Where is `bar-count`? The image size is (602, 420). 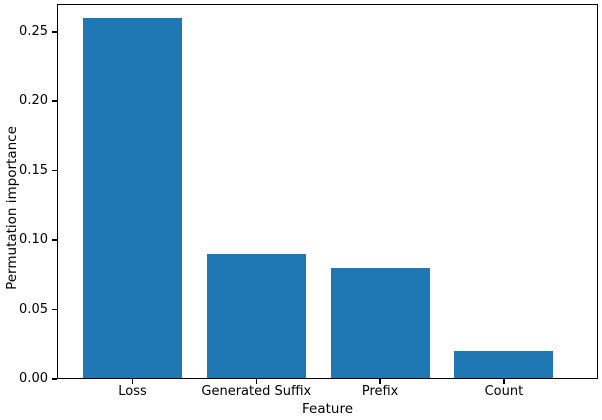
bar-count is located at coordinates (504, 365).